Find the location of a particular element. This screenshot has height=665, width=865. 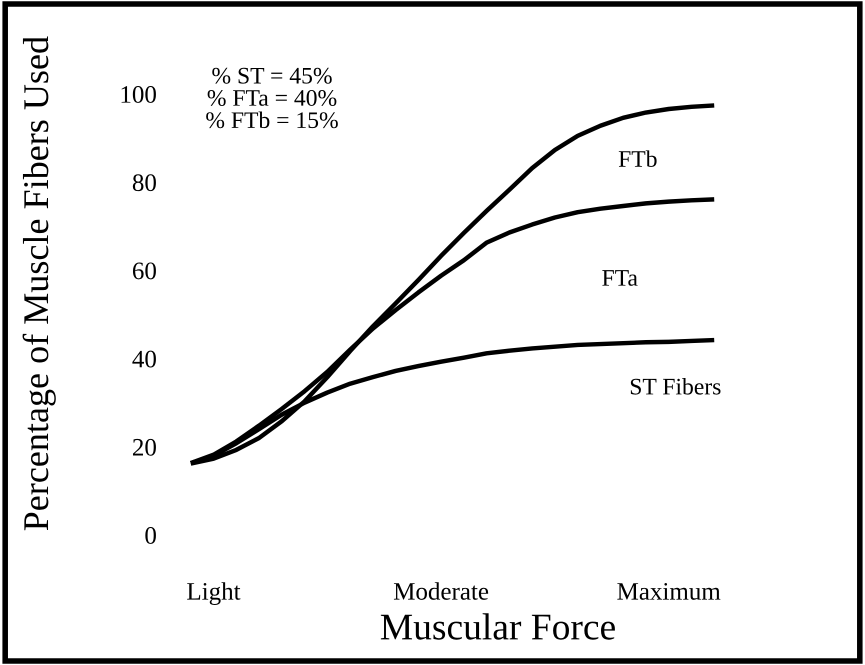

series-label: FTb is located at coordinates (637, 158).